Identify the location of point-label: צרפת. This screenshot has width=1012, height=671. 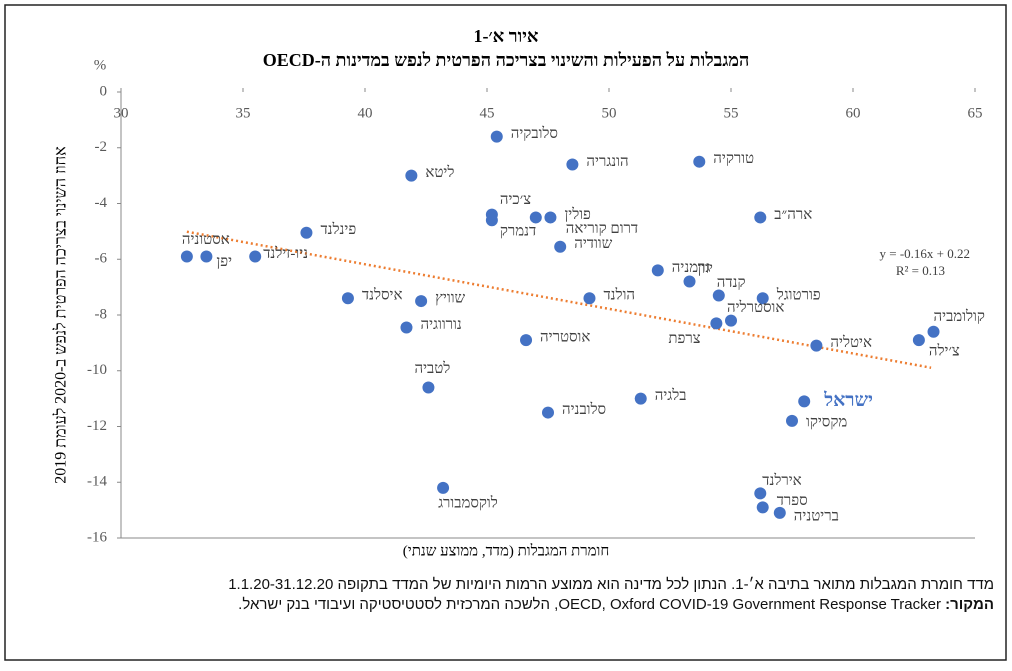
(684, 339).